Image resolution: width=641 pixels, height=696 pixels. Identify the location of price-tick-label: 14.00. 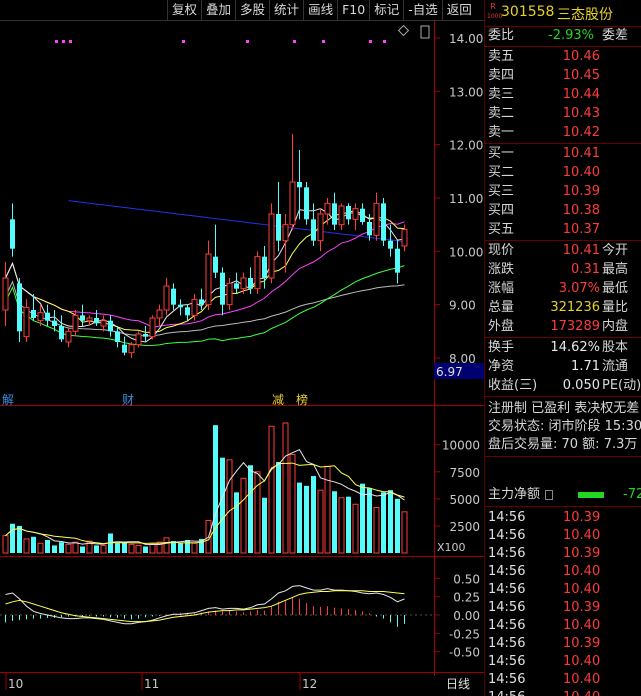
(466, 39).